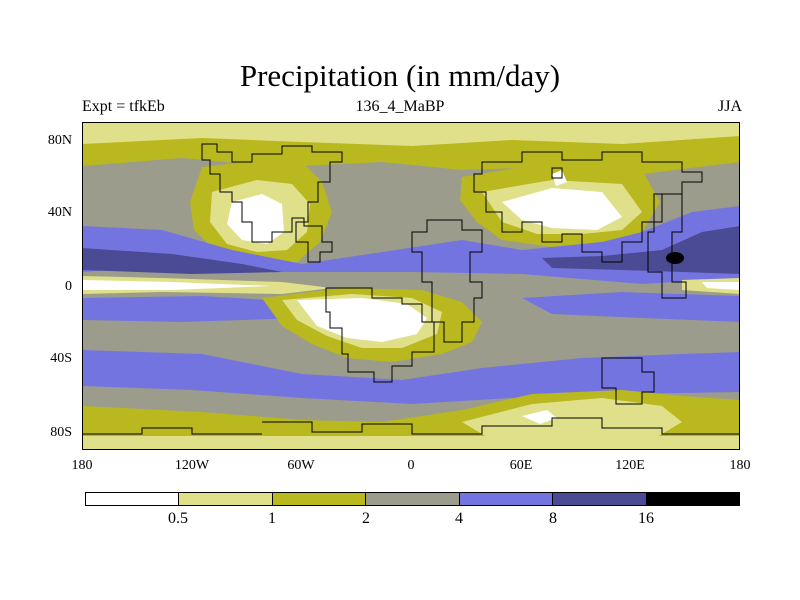 The image size is (800, 600). I want to click on y-tick-label: 40S, so click(61, 358).